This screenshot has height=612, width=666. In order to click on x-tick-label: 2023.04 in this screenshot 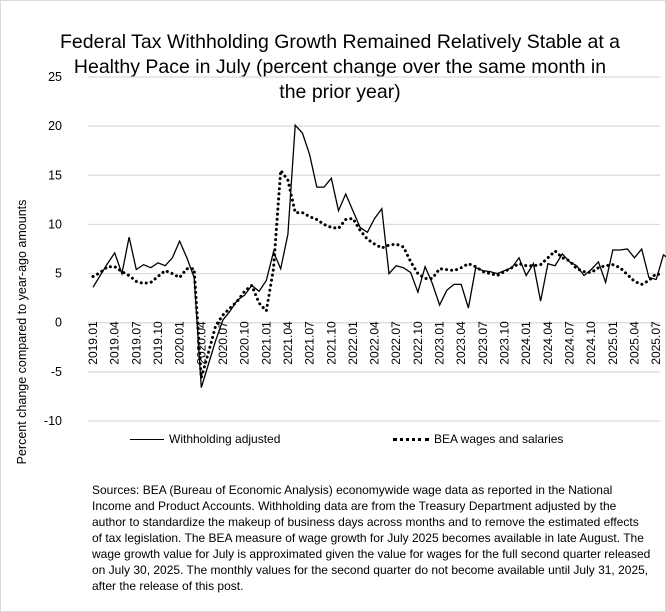, I will do `click(461, 343)`.